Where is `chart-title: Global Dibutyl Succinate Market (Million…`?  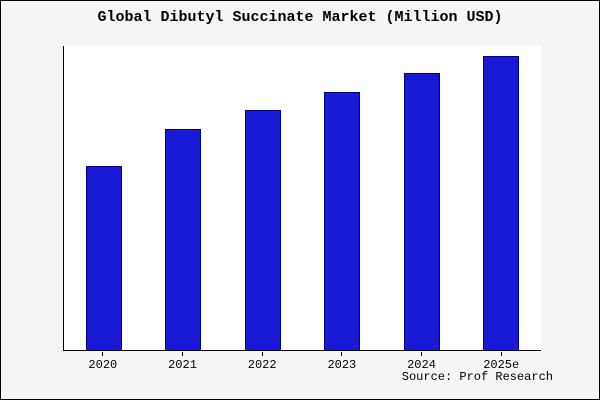
chart-title: Global Dibutyl Succinate Market (Million… is located at coordinates (300, 17).